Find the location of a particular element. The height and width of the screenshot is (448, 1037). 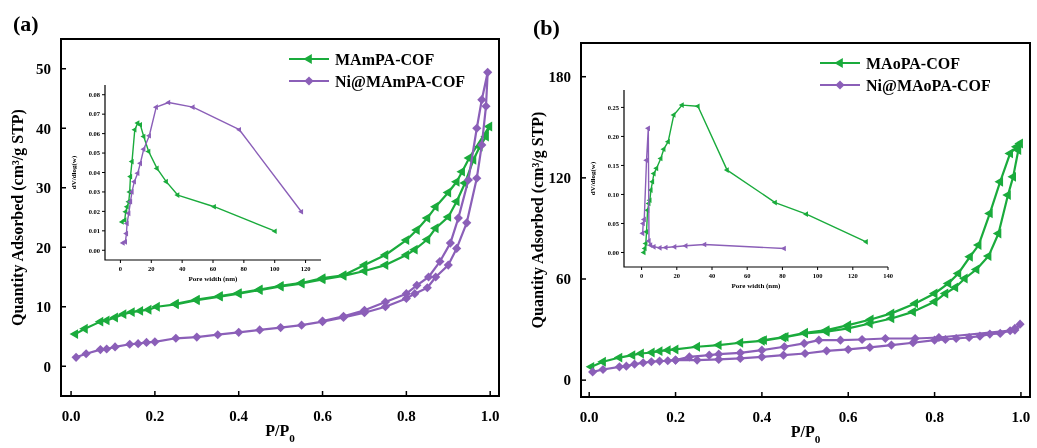

y-tick-label: 50 is located at coordinates (43, 69).